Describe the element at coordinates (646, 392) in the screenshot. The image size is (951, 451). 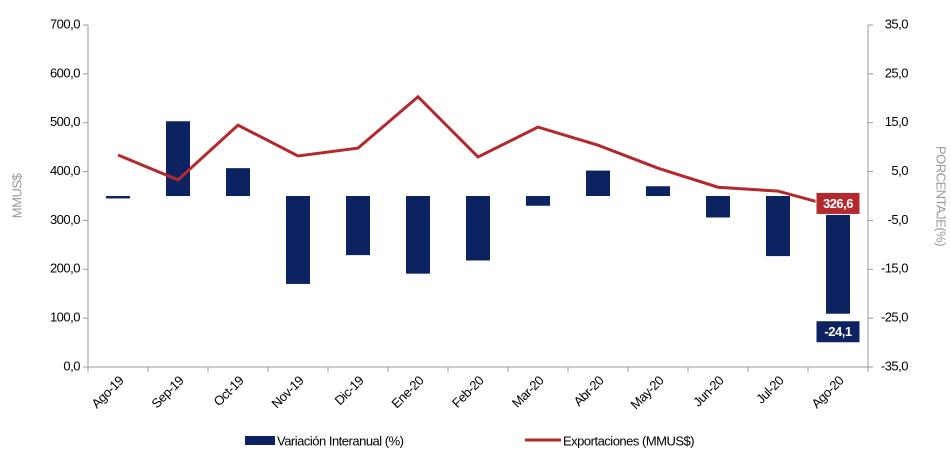
I see `x-tick-label: May-20` at that location.